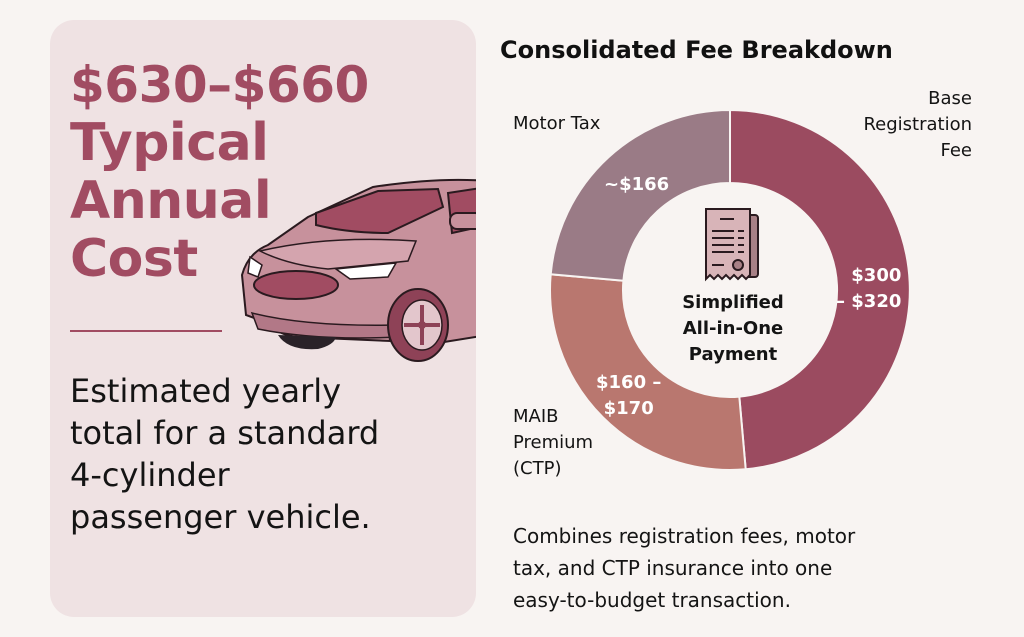 The height and width of the screenshot is (637, 1024). I want to click on label-line: (CTP), so click(537, 468).